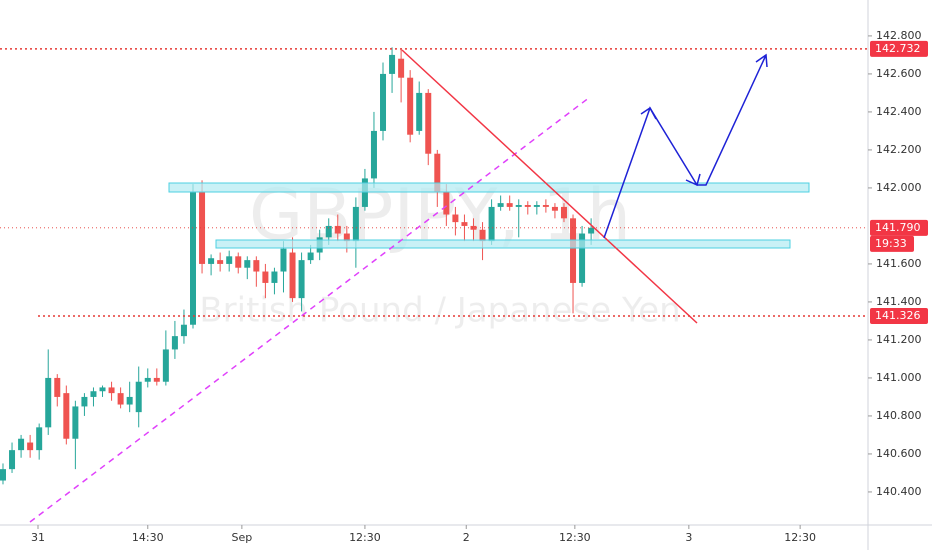 This screenshot has height=550, width=932. I want to click on y-tick-label: 141.200, so click(899, 339).